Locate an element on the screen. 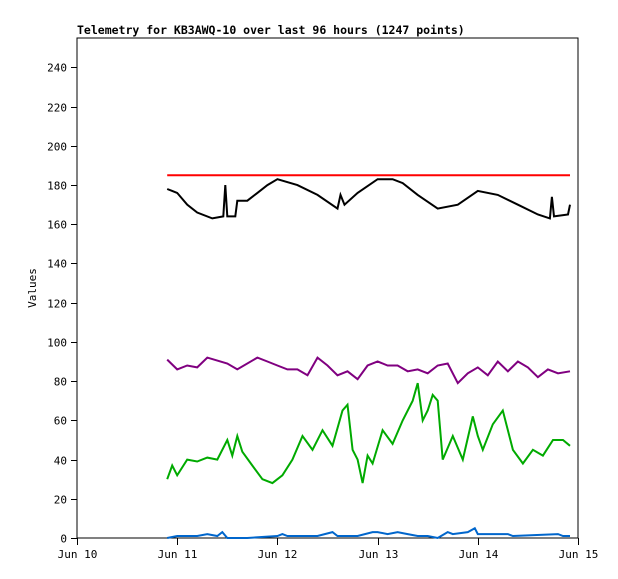  y-tick-label: 40 is located at coordinates (60, 461).